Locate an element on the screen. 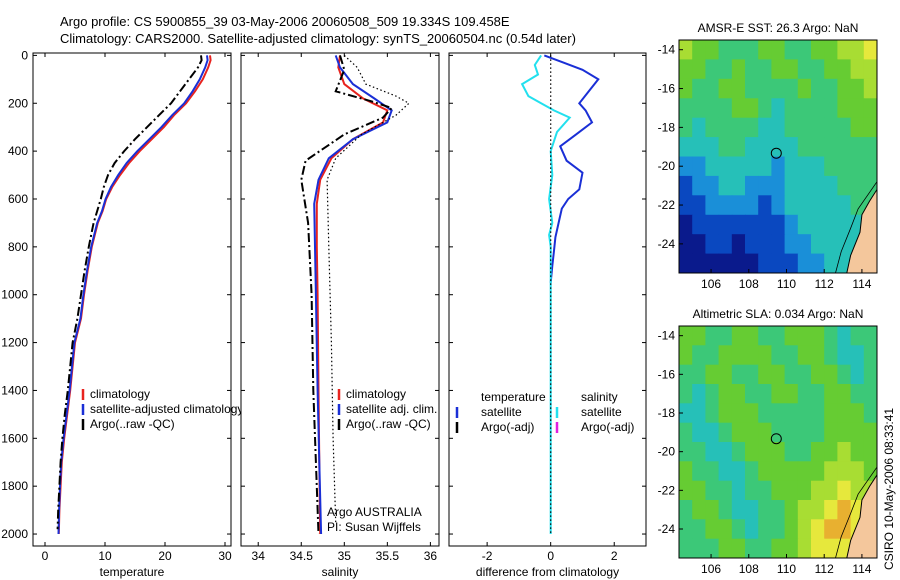 Image resolution: width=900 pixels, height=580 pixels. salinity-annotation-program: Argo AUSTRALIA is located at coordinates (374, 512).